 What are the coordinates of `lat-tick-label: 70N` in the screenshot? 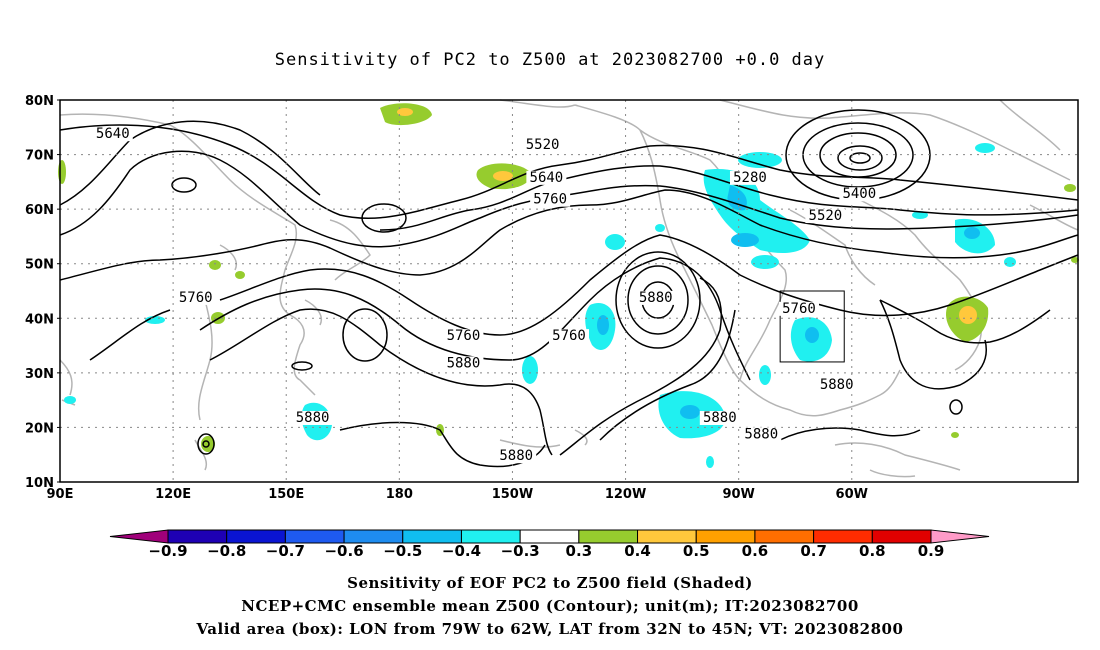 It's located at (39, 156).